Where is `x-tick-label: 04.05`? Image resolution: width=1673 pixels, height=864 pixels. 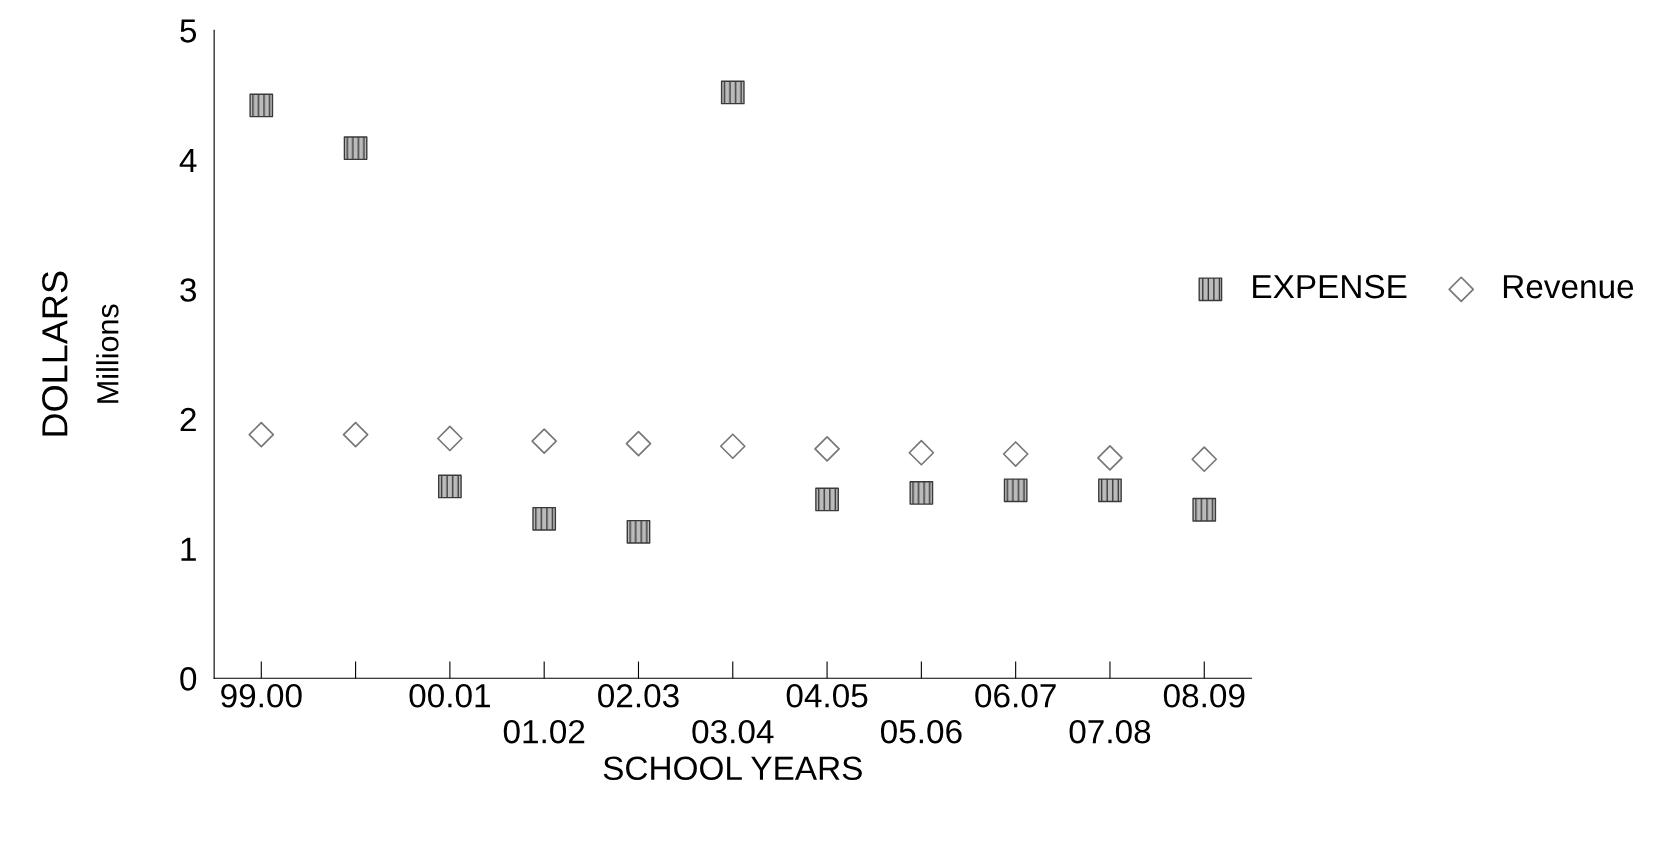 x-tick-label: 04.05 is located at coordinates (827, 695).